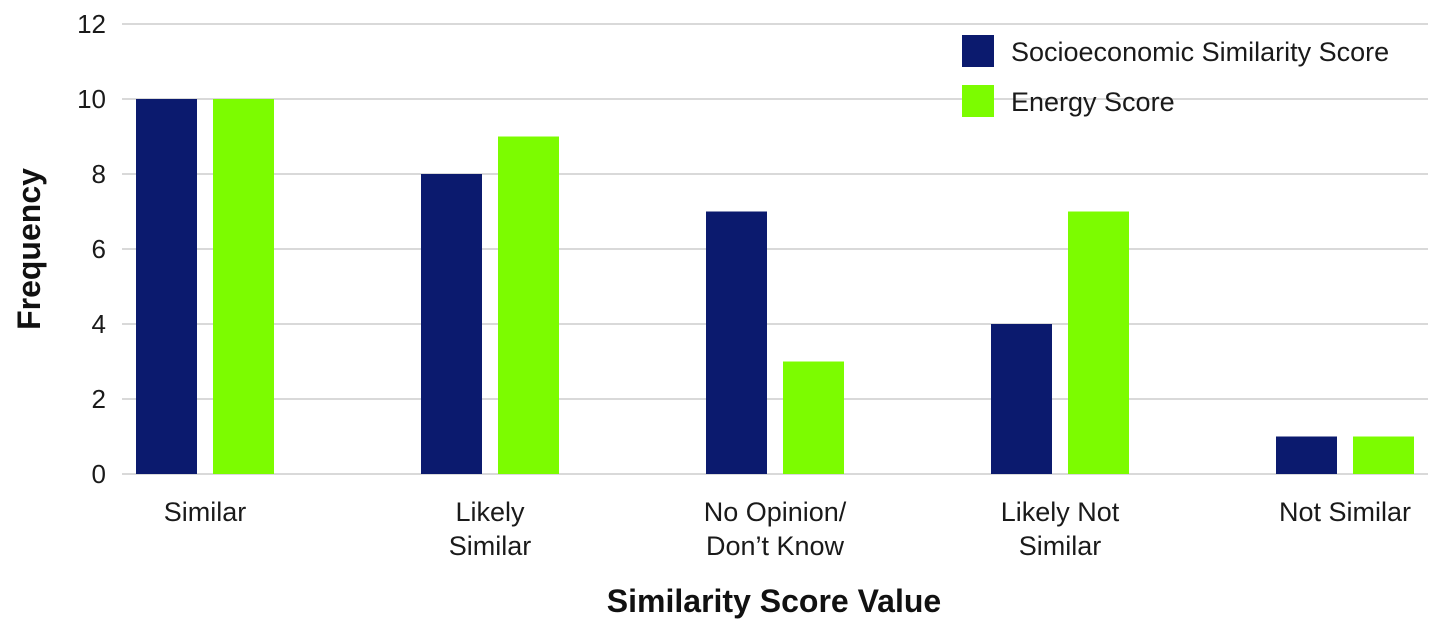 The width and height of the screenshot is (1439, 630). What do you see at coordinates (774, 601) in the screenshot?
I see `x-axis-title: Similarity Score Value` at bounding box center [774, 601].